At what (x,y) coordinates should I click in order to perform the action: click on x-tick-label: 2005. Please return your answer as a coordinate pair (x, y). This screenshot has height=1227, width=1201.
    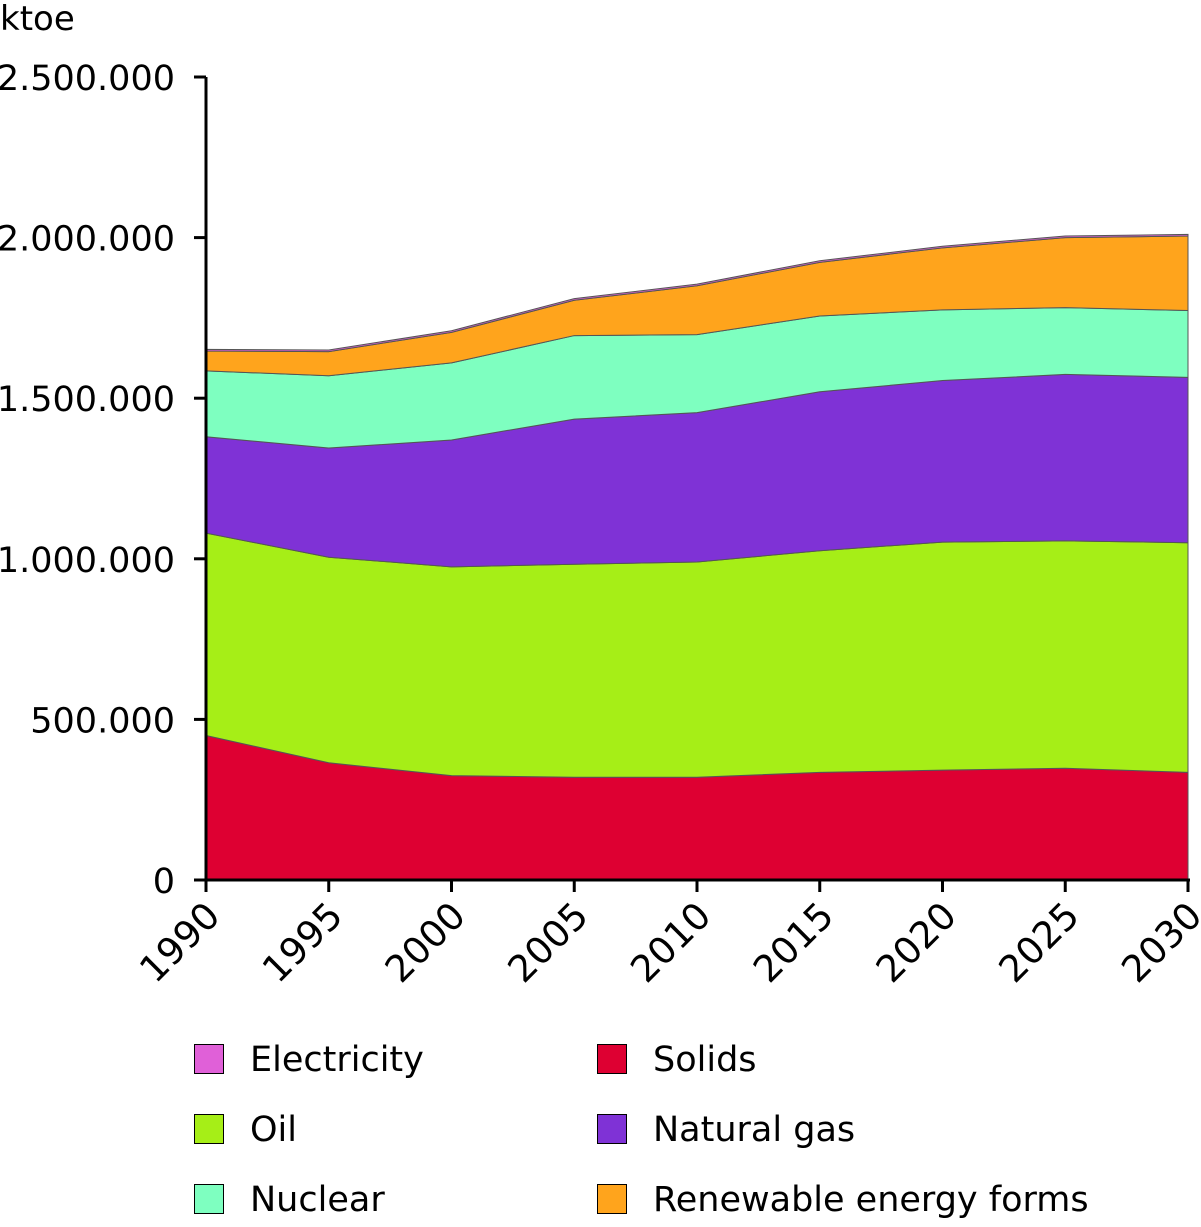
    Looking at the image, I should click on (548, 942).